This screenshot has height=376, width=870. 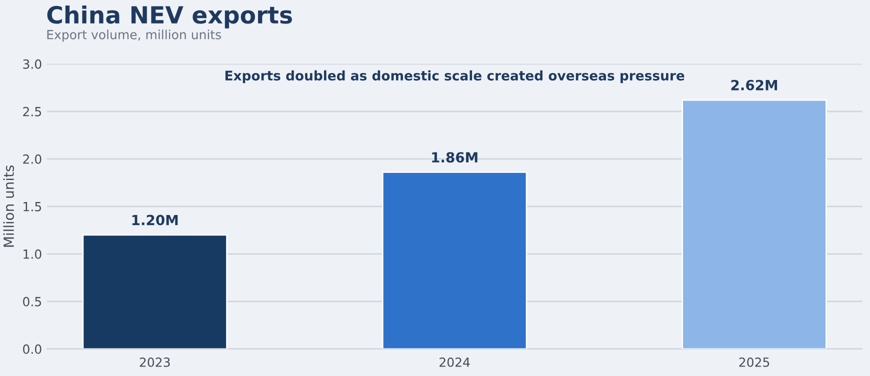 I want to click on y-tick-label: 2.5, so click(x=32, y=111).